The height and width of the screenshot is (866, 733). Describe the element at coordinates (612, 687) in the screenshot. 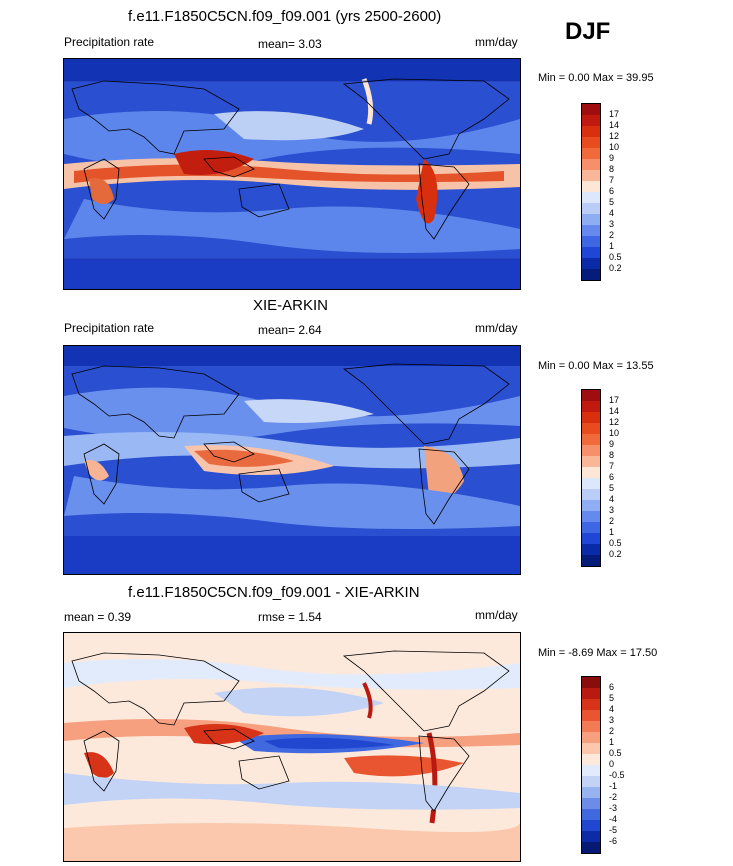

I see `panel3-colorbar-tick: 6` at that location.